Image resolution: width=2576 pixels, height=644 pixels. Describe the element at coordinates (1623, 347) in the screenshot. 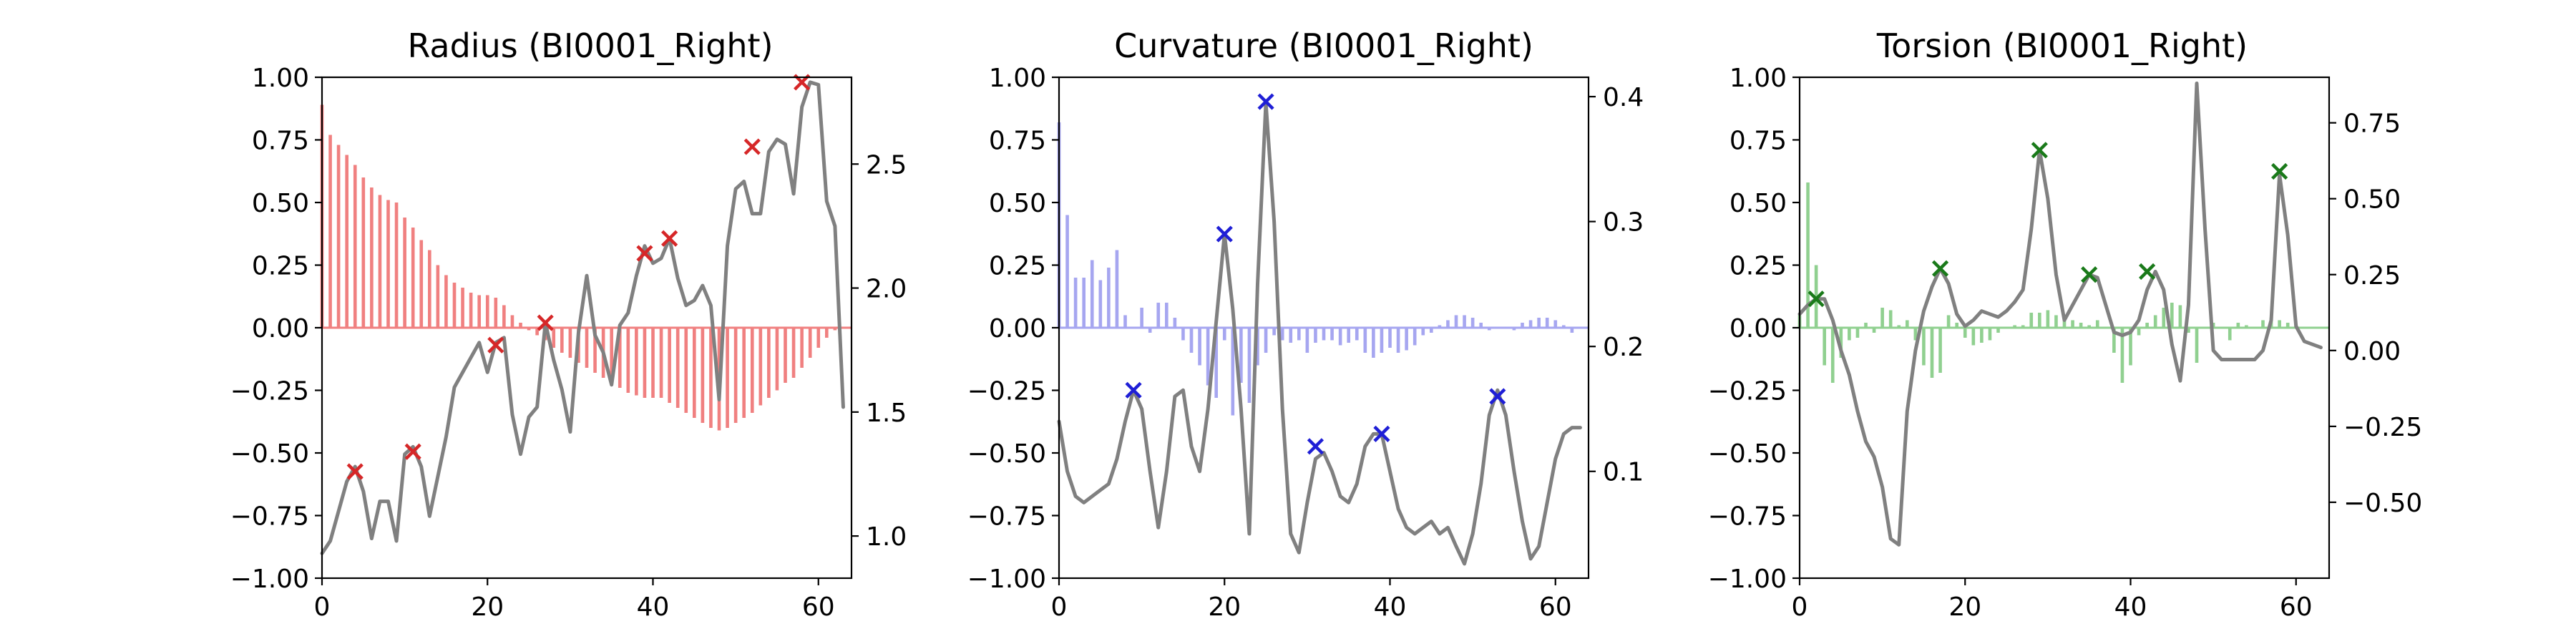

I see `curvature-y2-tick-label: 0.2` at that location.